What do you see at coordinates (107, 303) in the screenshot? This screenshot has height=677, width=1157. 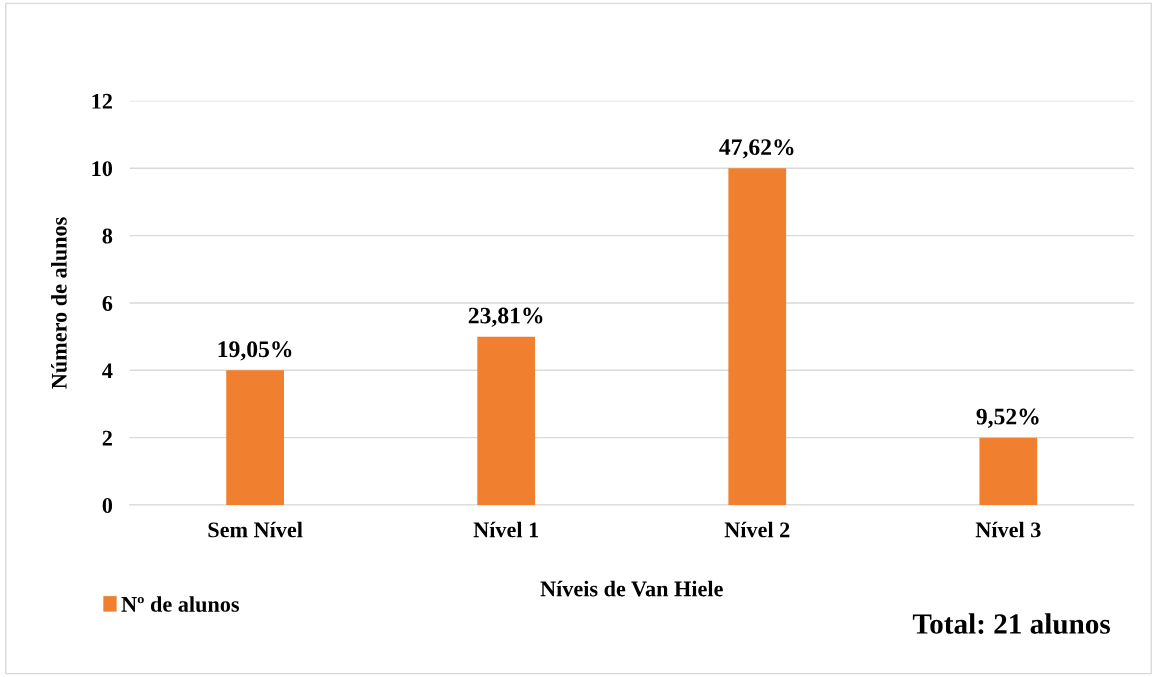 I see `y-tick-label: 6` at bounding box center [107, 303].